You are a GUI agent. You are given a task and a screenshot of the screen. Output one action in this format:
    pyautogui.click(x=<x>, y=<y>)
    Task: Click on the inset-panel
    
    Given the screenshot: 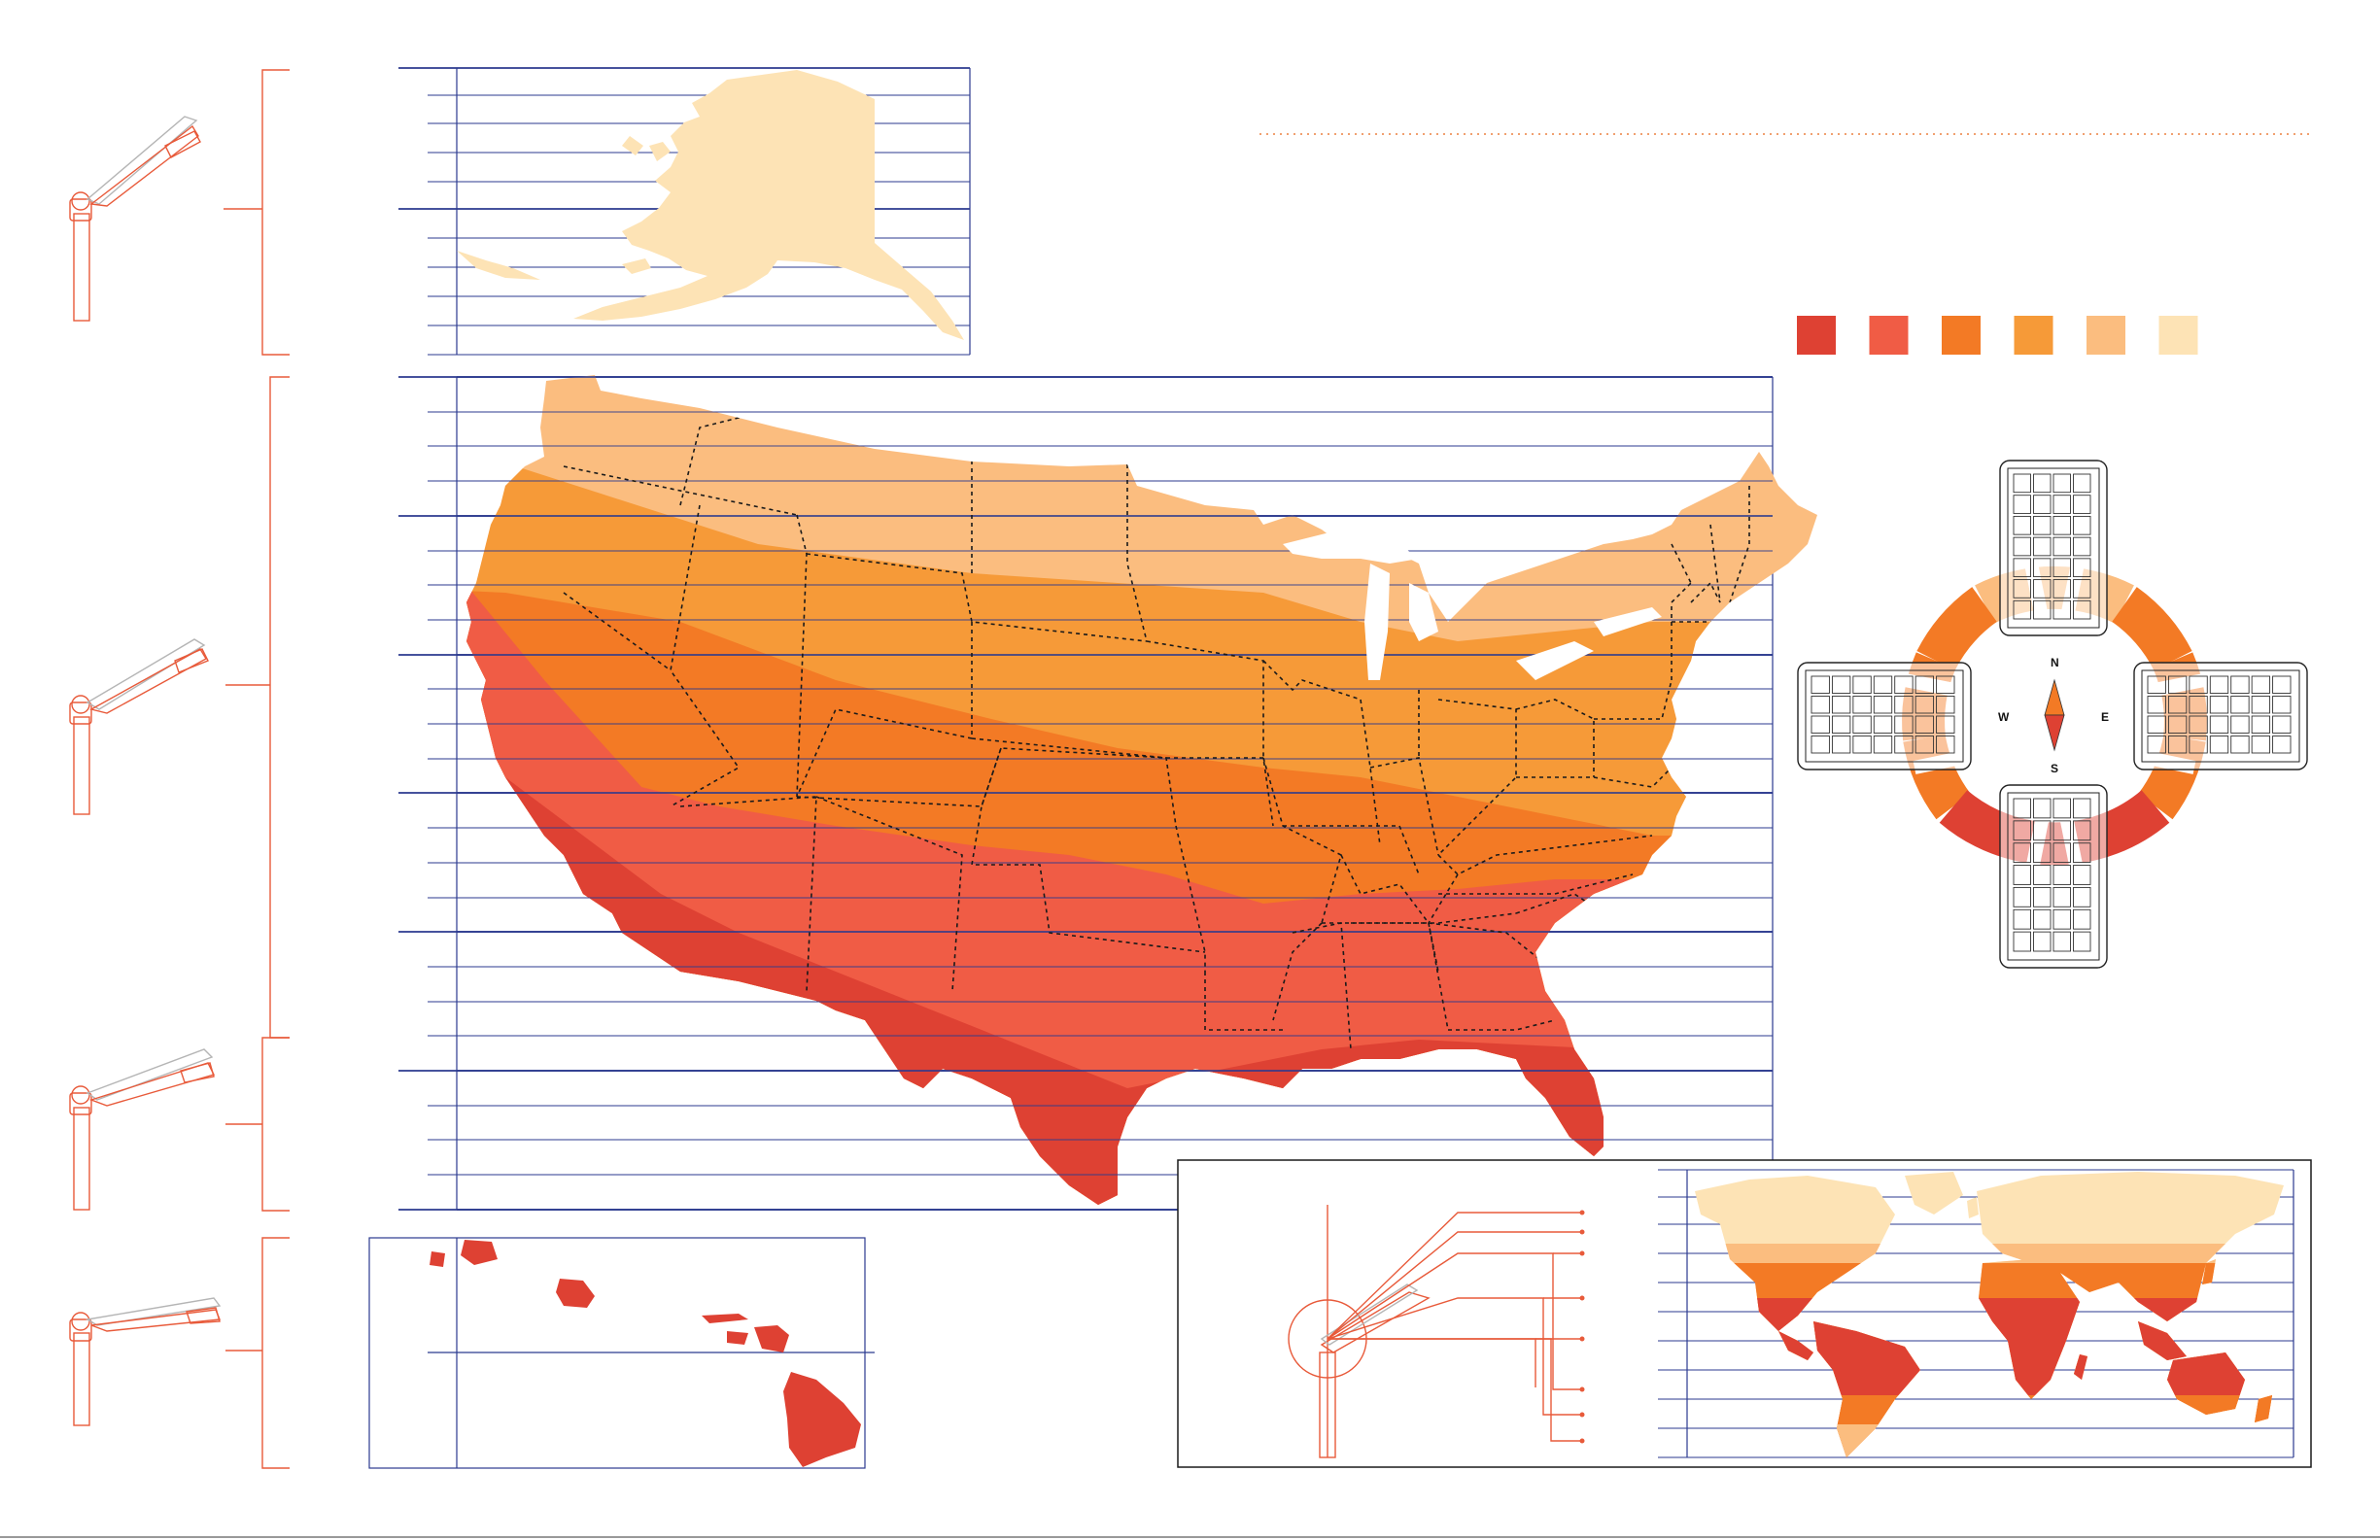 What is the action you would take?
    pyautogui.click(x=1744, y=1313)
    